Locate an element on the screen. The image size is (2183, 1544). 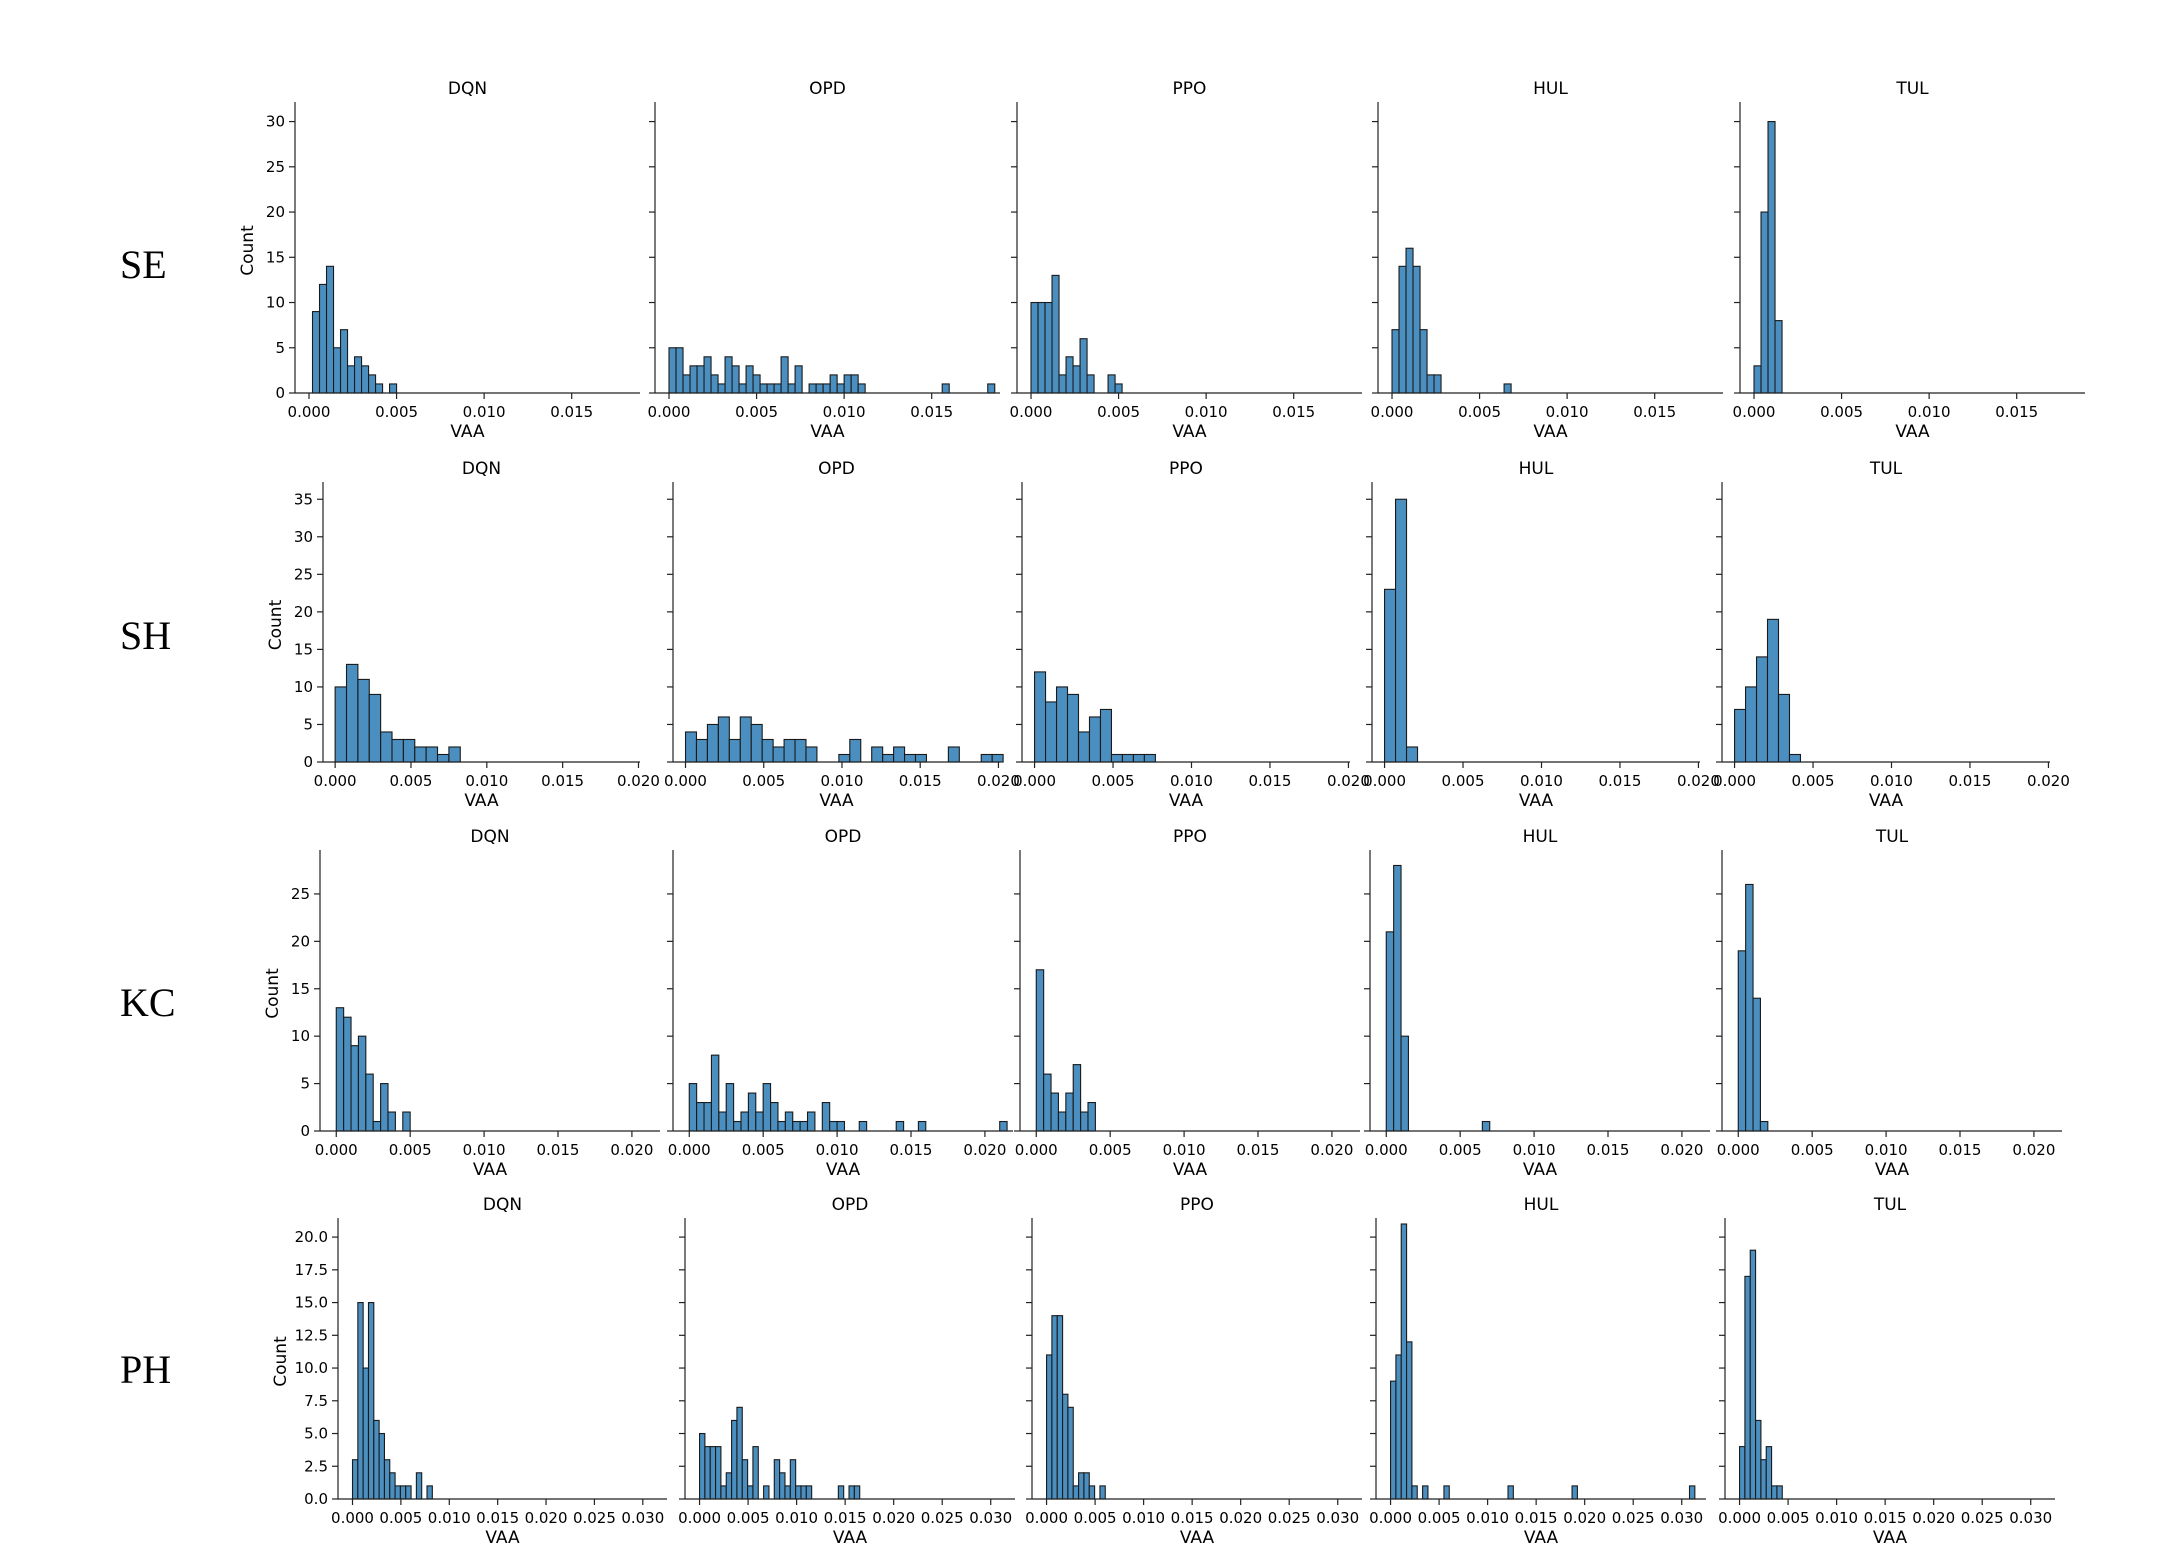
y-tick-label: 20 is located at coordinates (303, 612).